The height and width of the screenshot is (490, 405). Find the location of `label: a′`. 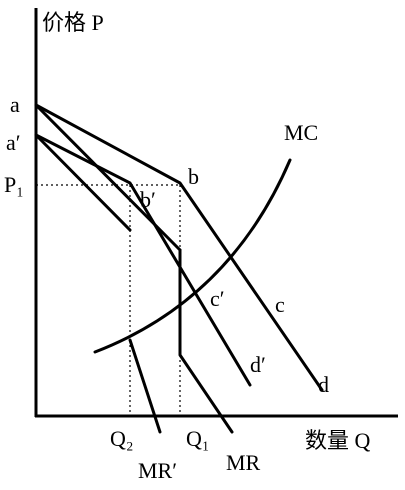

label: a′ is located at coordinates (13, 142).